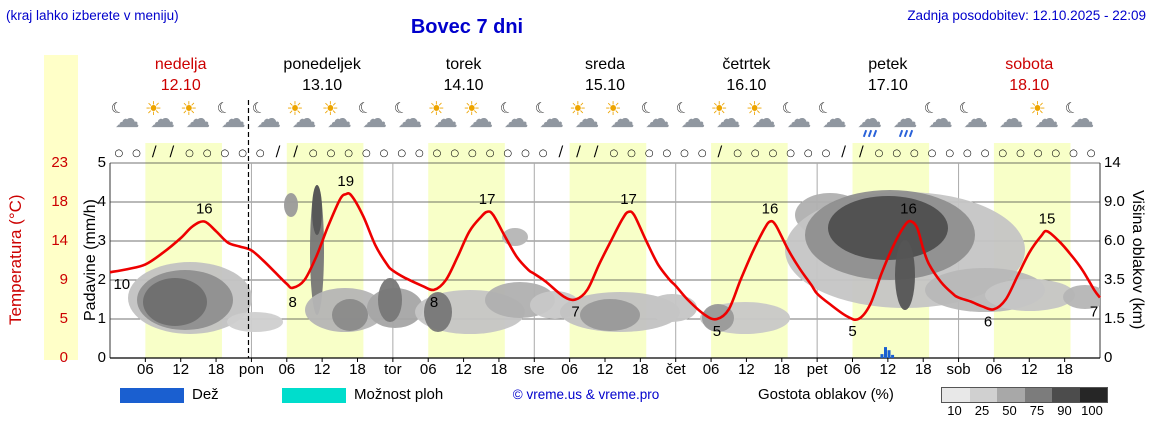  What do you see at coordinates (1029, 75) in the screenshot?
I see `day-header: sobota 18.10` at bounding box center [1029, 75].